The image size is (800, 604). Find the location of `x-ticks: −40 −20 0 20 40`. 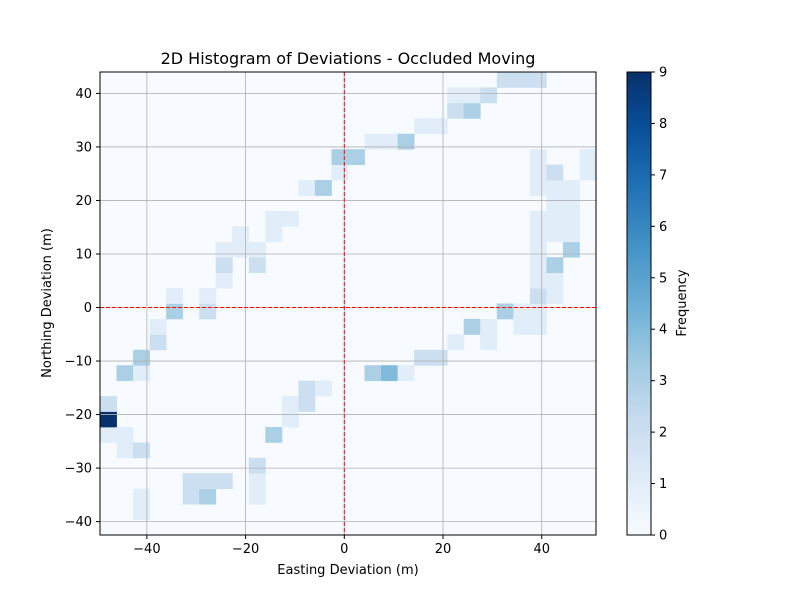

x-ticks: −40 −20 0 20 40 is located at coordinates (341, 546).